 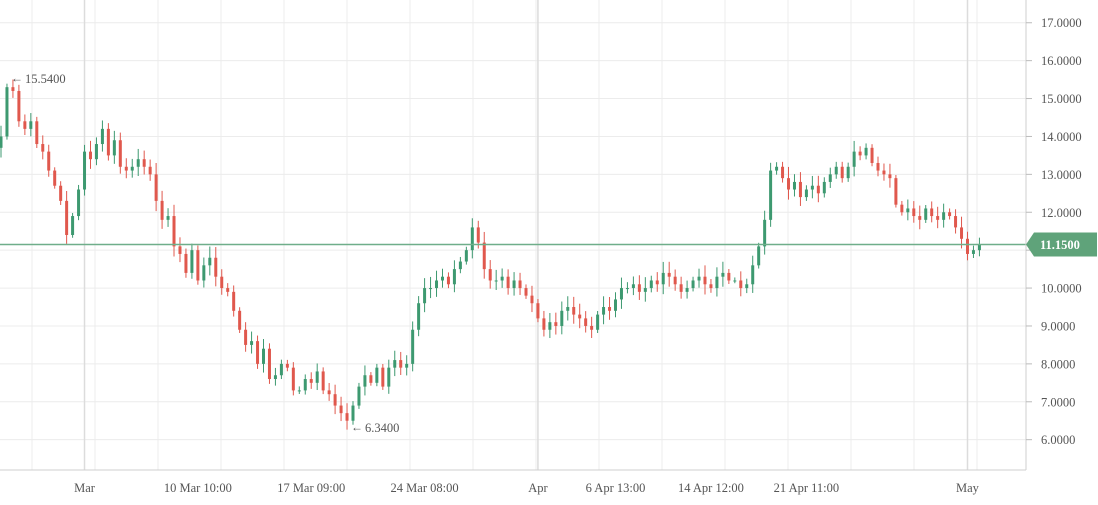 I want to click on x-tick-label: 10 Mar 10:00, so click(x=198, y=488).